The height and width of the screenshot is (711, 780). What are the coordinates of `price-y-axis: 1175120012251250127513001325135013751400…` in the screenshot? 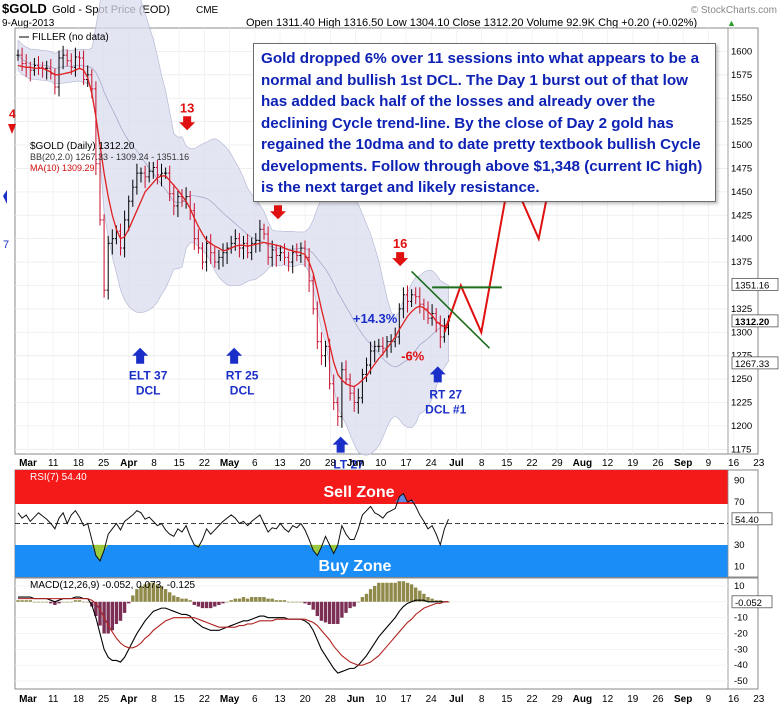 It's located at (753, 241).